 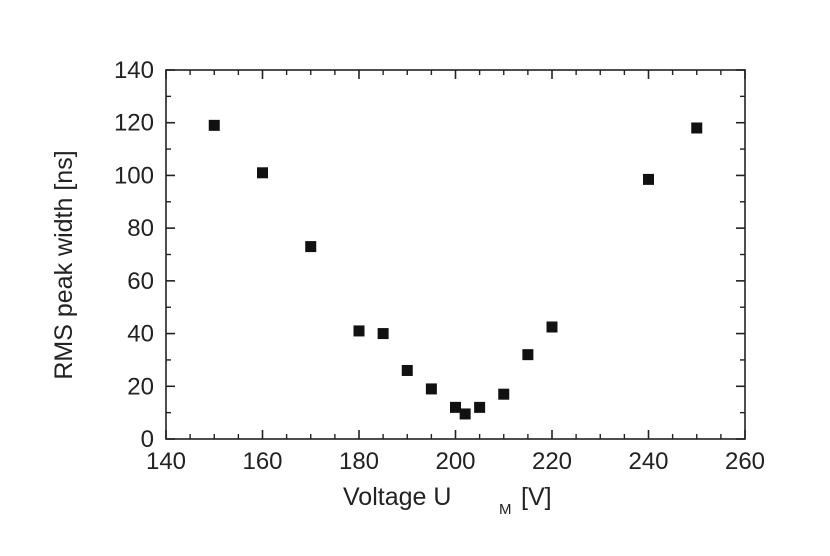 What do you see at coordinates (552, 461) in the screenshot?
I see `x-tick-label: 220` at bounding box center [552, 461].